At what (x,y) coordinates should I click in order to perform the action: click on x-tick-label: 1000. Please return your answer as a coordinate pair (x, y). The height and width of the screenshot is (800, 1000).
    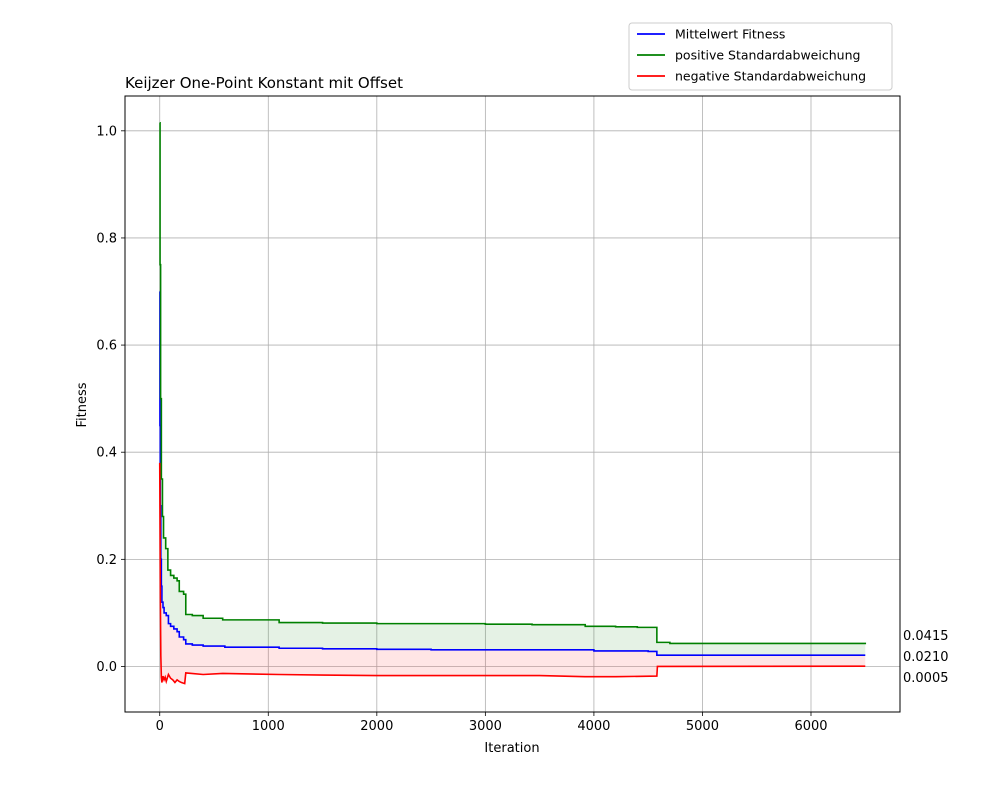
    Looking at the image, I should click on (268, 726).